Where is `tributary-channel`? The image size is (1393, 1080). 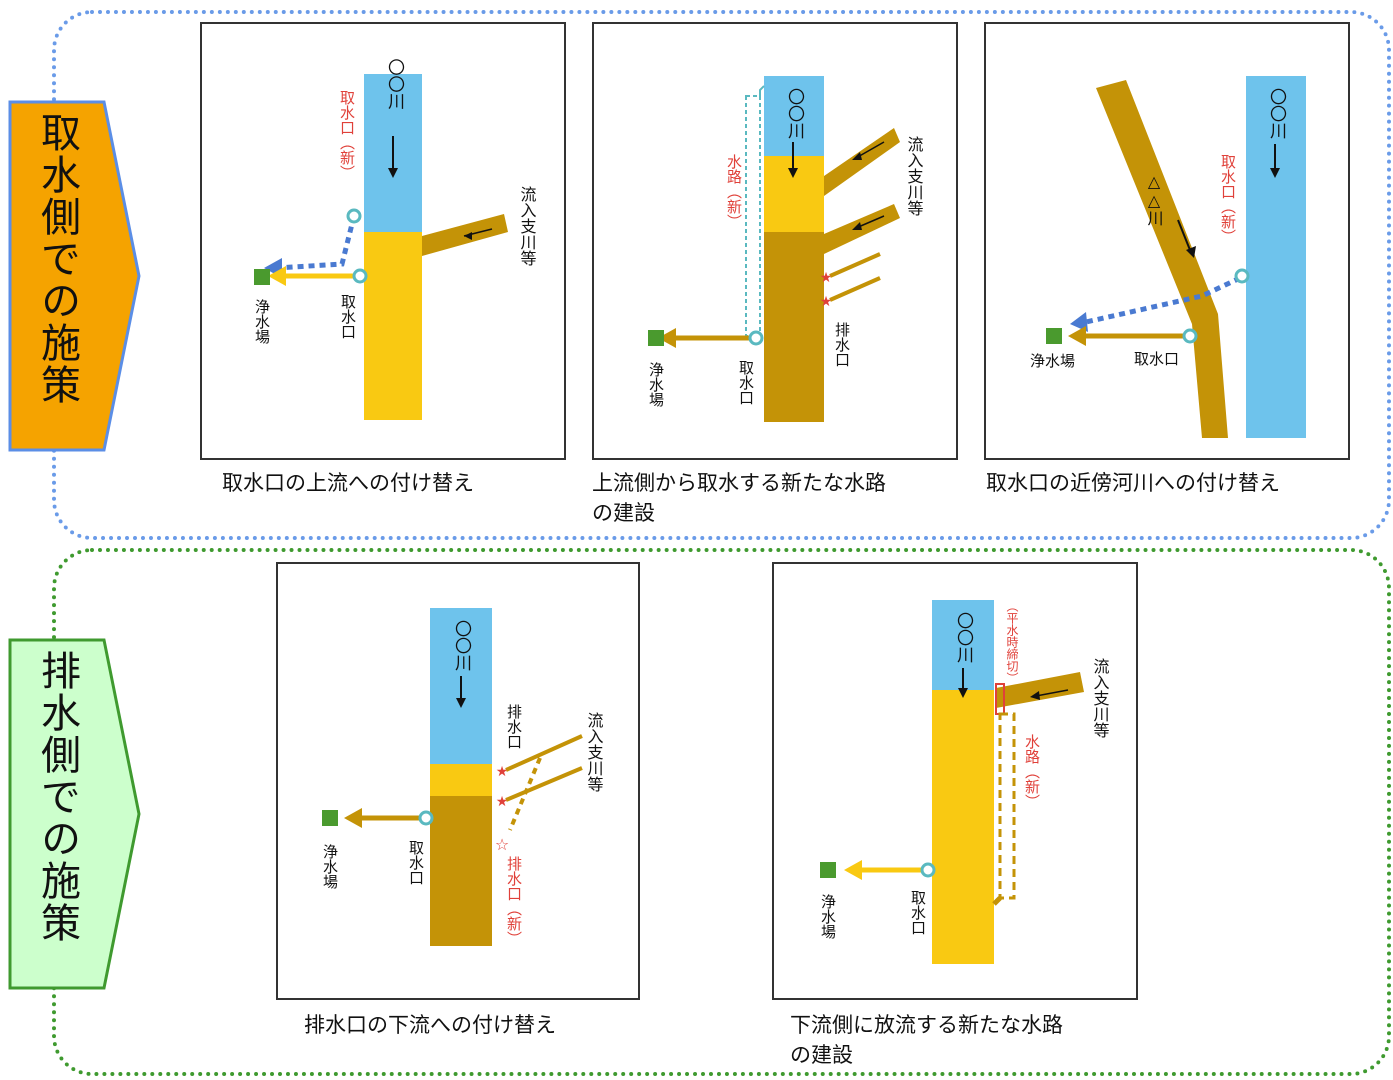 tributary-channel is located at coordinates (1040, 690).